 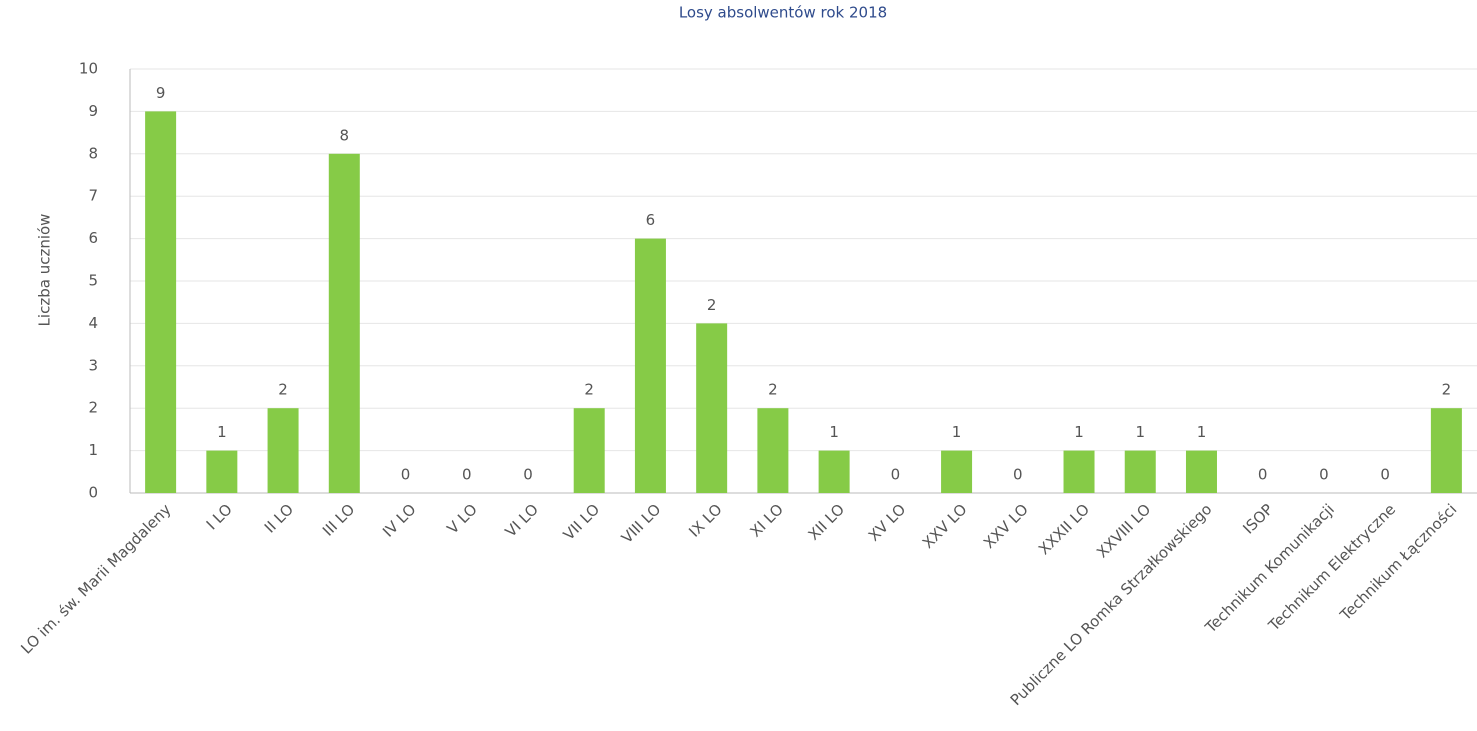 I want to click on x-tick-label: VIII LO, so click(x=641, y=523).